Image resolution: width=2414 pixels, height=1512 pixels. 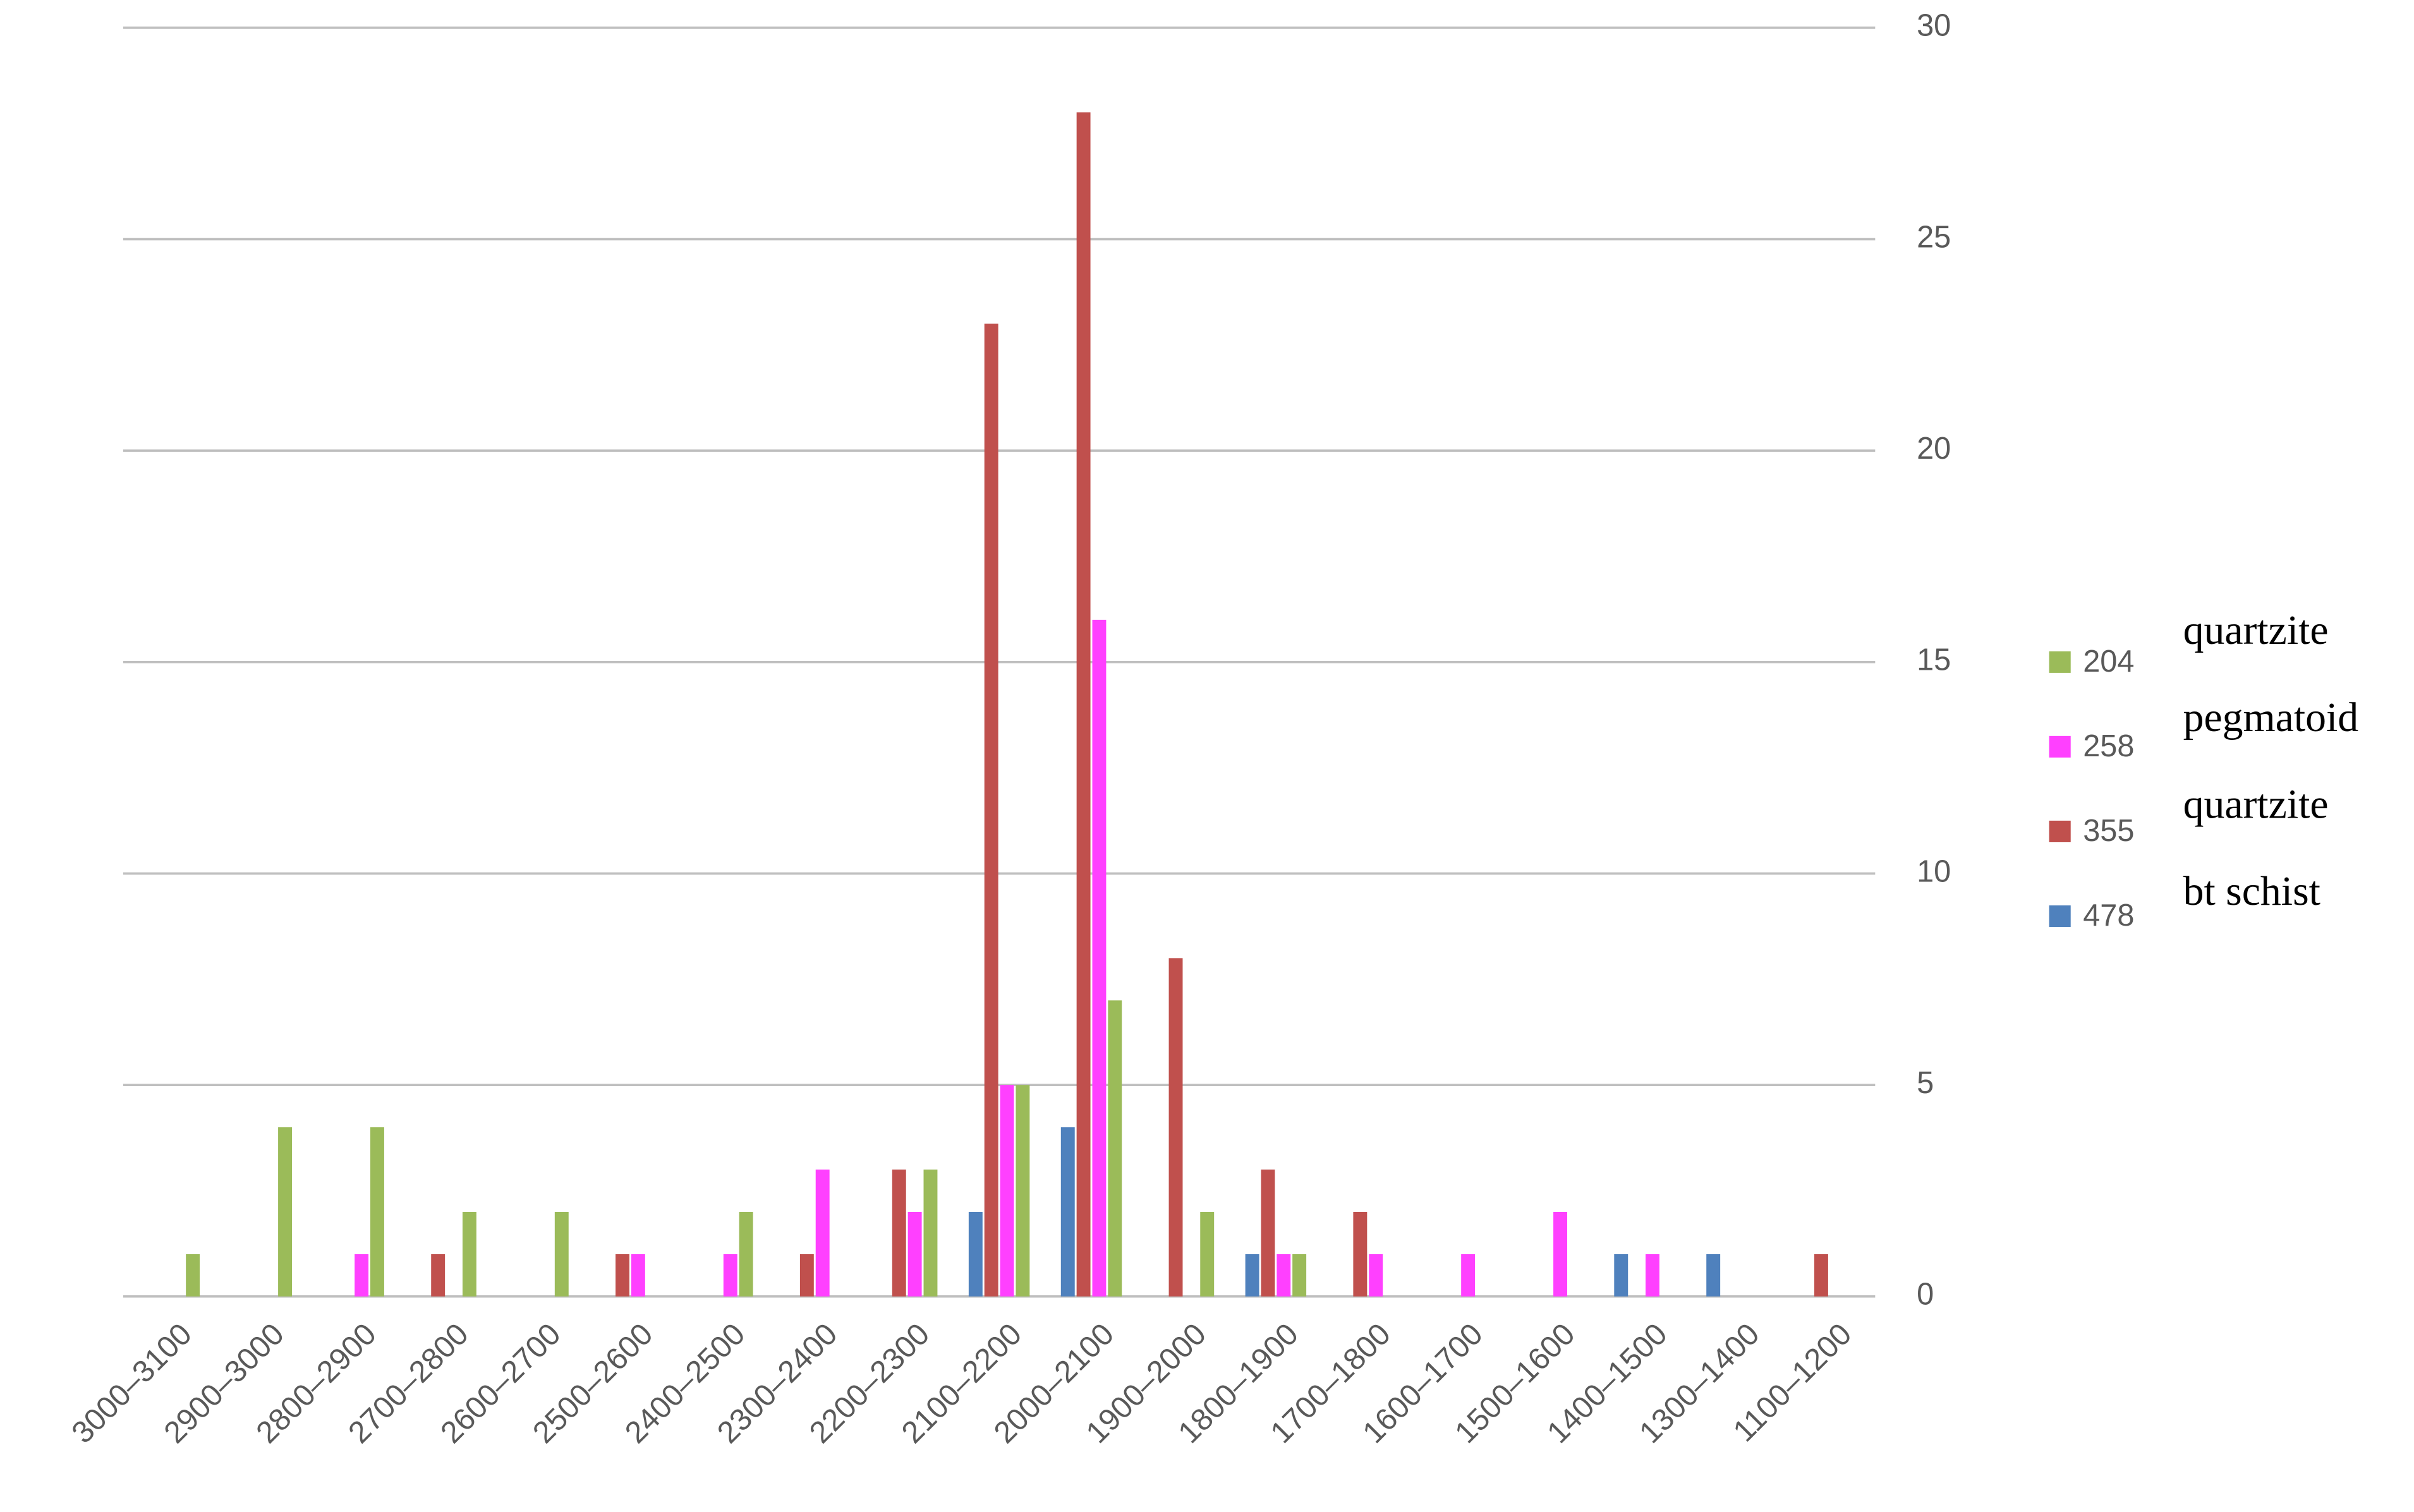 What do you see at coordinates (1934, 660) in the screenshot?
I see `y-tick-label: 15` at bounding box center [1934, 660].